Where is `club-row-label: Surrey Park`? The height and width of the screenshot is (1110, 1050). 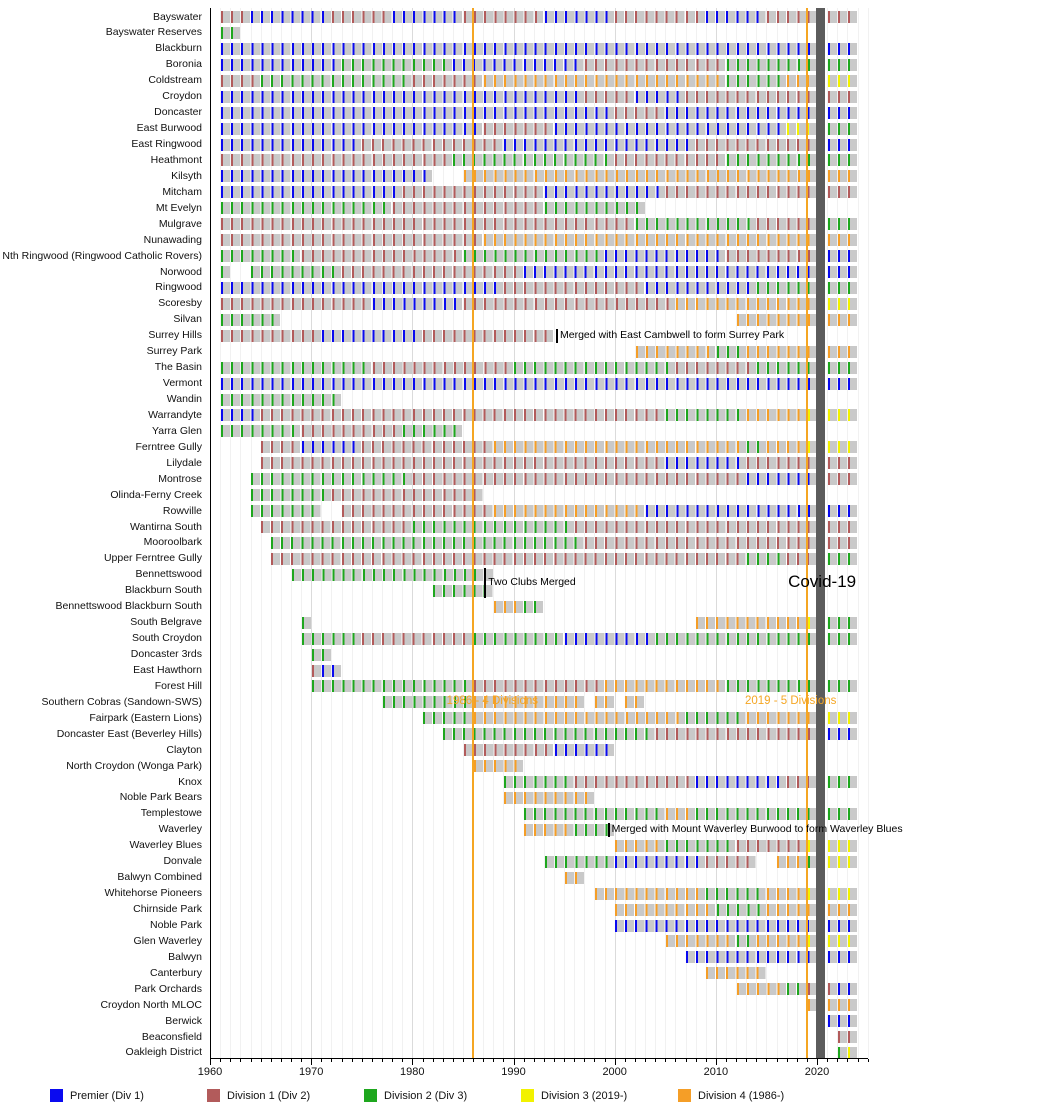 club-row-label: Surrey Park is located at coordinates (174, 351).